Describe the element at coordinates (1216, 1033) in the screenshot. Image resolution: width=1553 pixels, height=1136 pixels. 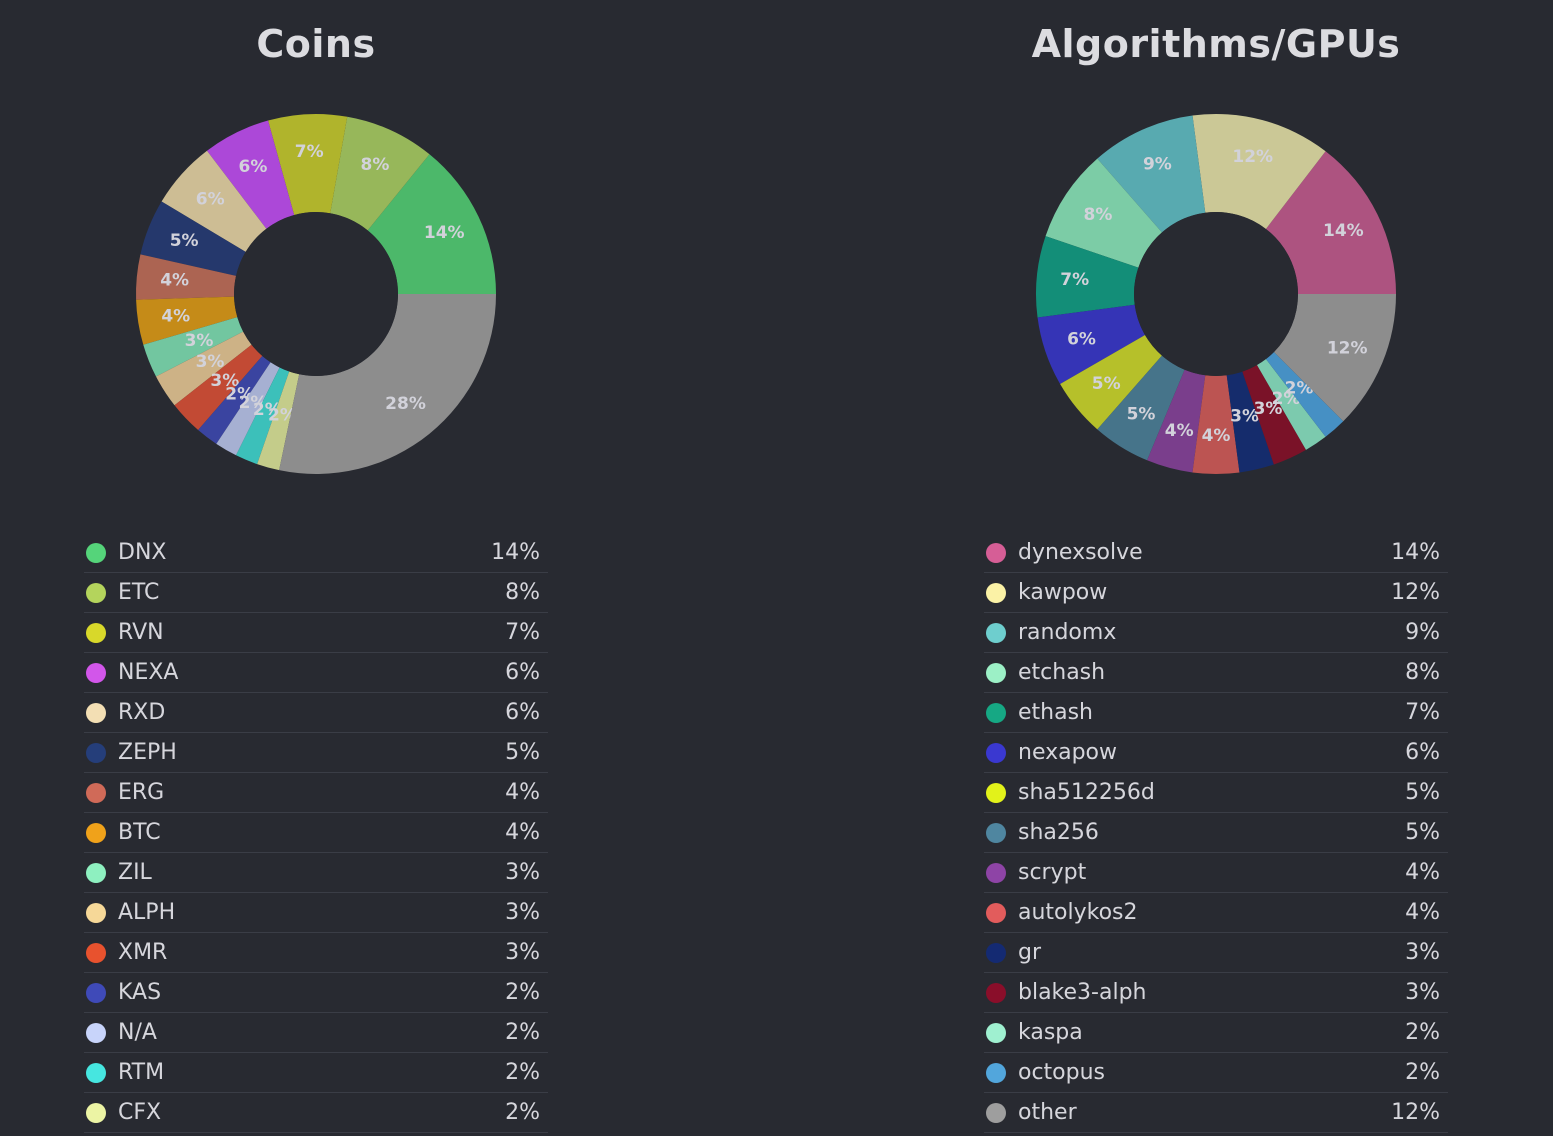
I see `legend-item-kaspa: kaspa 2%` at that location.